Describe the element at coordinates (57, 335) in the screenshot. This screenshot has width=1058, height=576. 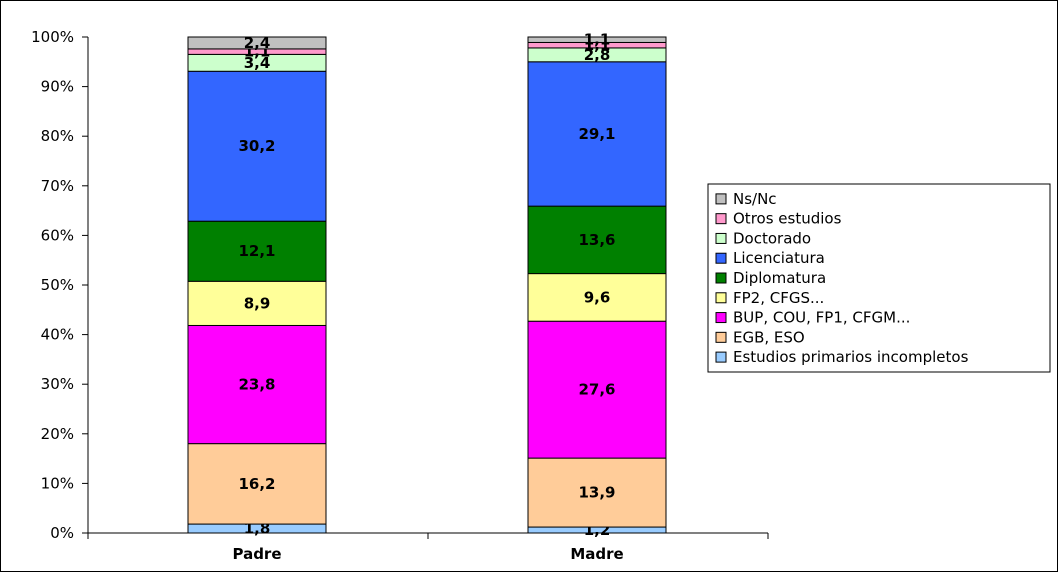
I see `y-tick-label: 40%` at that location.